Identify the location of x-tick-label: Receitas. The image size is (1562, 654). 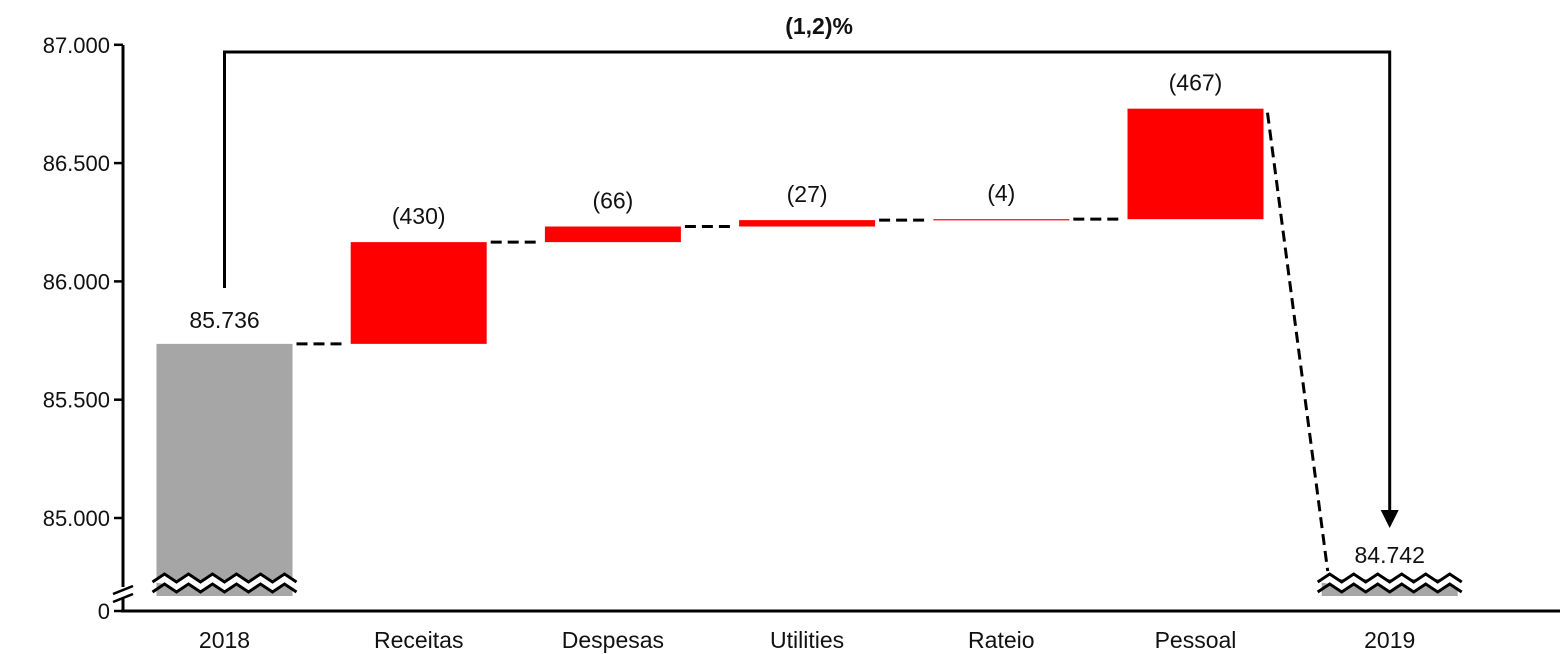
(418, 640).